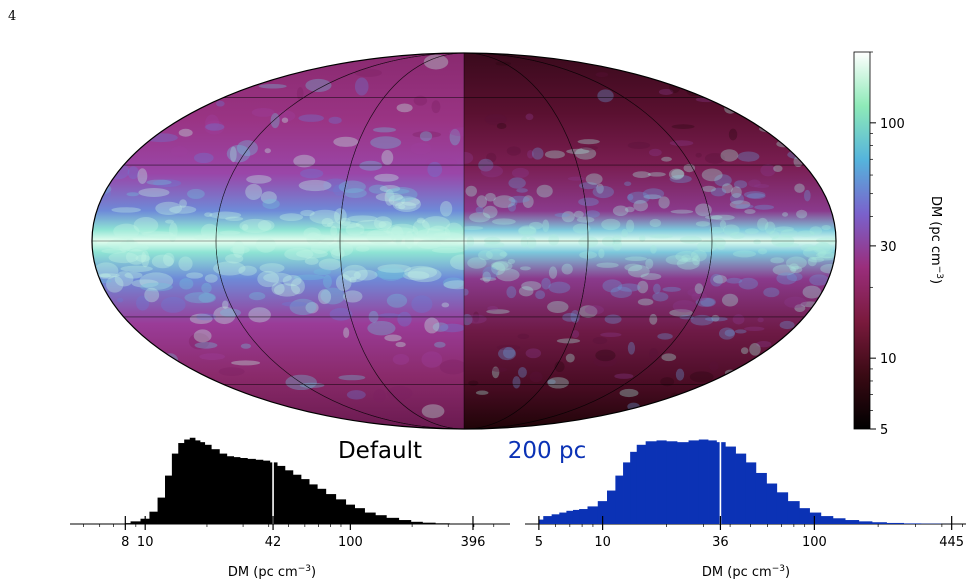 The image size is (973, 583). I want to click on histogram-tick-label: 5, so click(539, 542).